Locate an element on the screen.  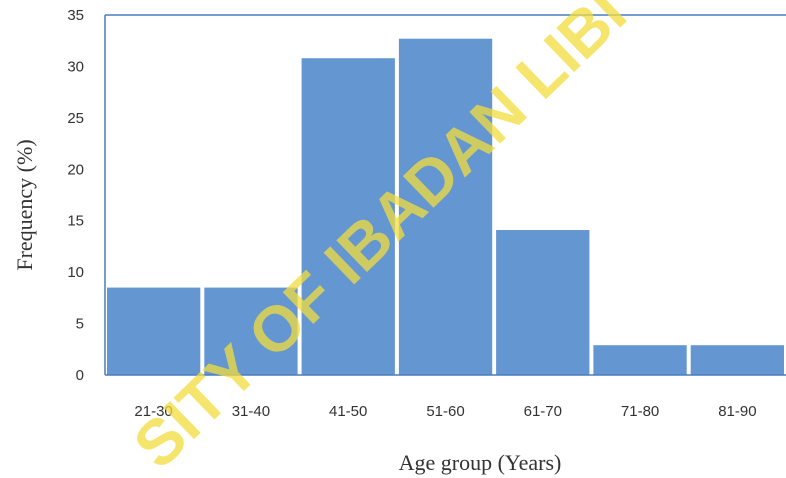
y-tick-label: 35 is located at coordinates (75, 15).